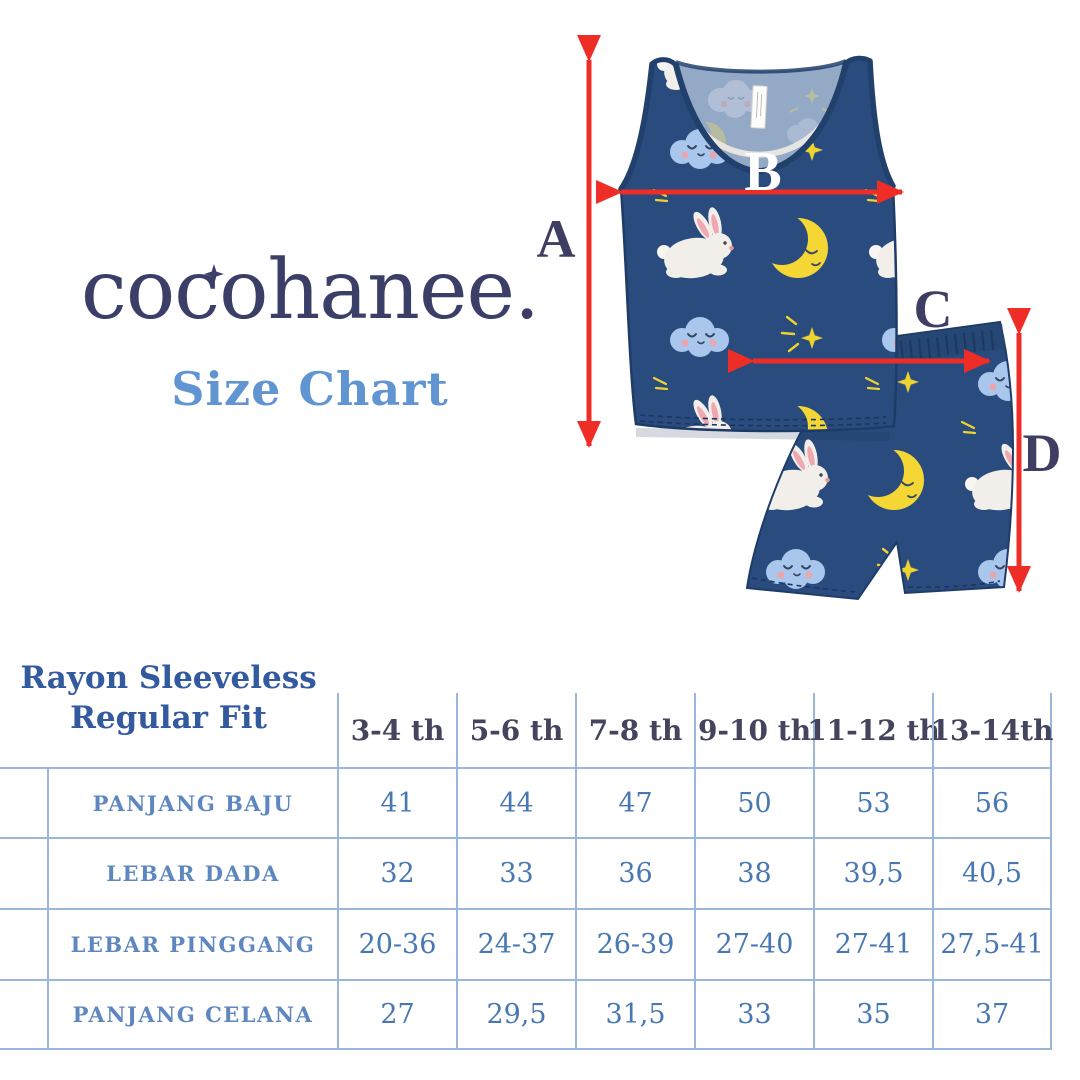  Describe the element at coordinates (872, 872) in the screenshot. I see `table-cell: 39,5` at that location.